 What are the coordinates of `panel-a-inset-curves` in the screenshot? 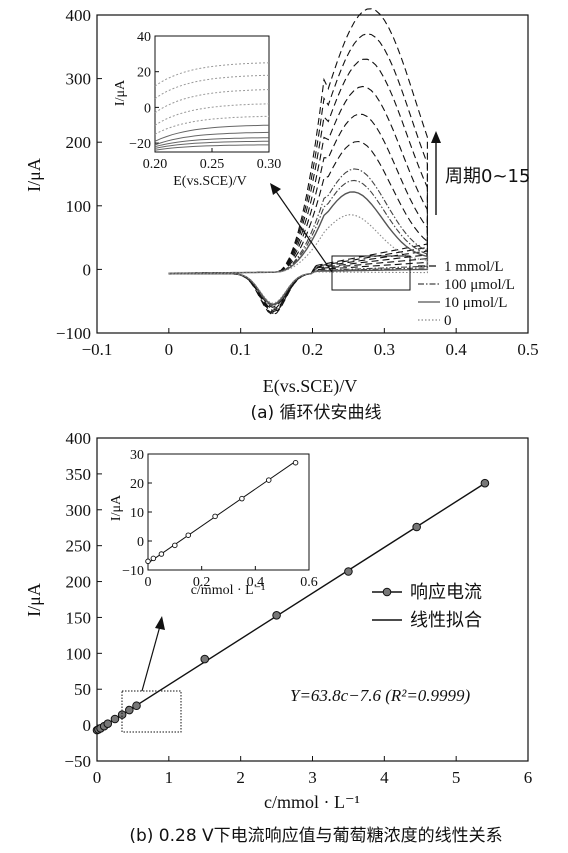 It's located at (212, 106).